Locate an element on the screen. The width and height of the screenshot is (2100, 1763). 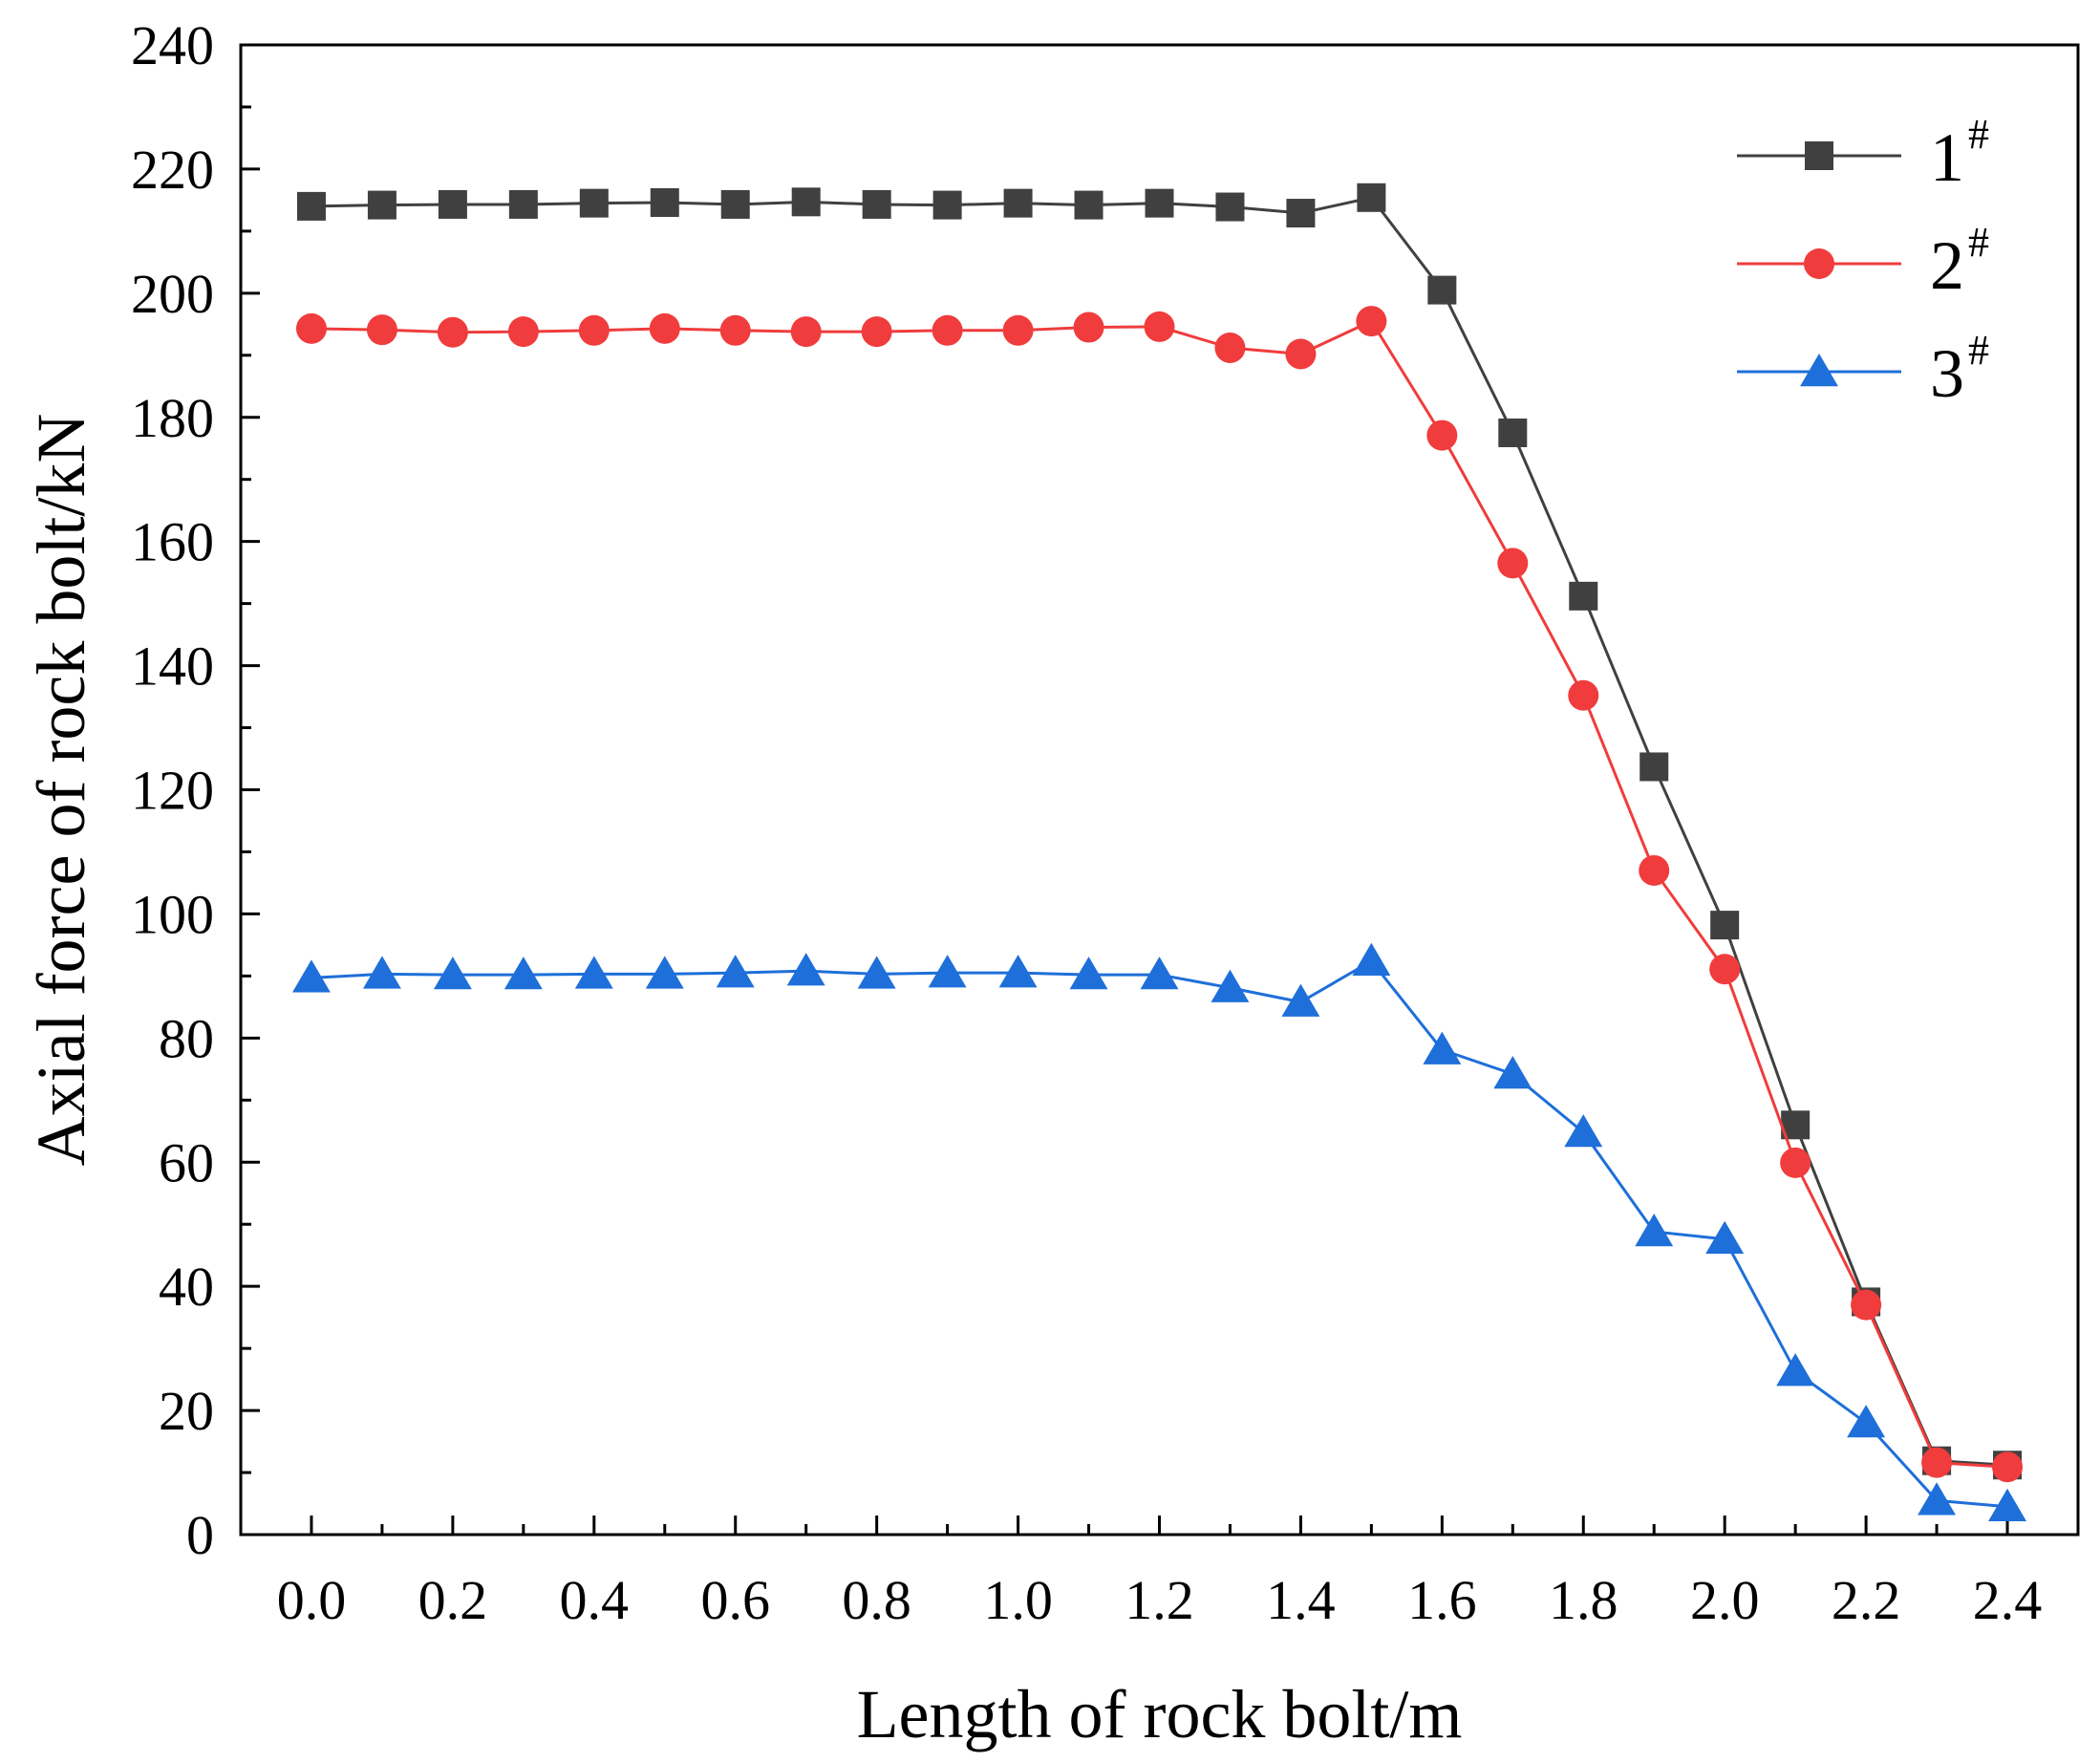
x-tick-label: 2.2 is located at coordinates (1866, 1600).